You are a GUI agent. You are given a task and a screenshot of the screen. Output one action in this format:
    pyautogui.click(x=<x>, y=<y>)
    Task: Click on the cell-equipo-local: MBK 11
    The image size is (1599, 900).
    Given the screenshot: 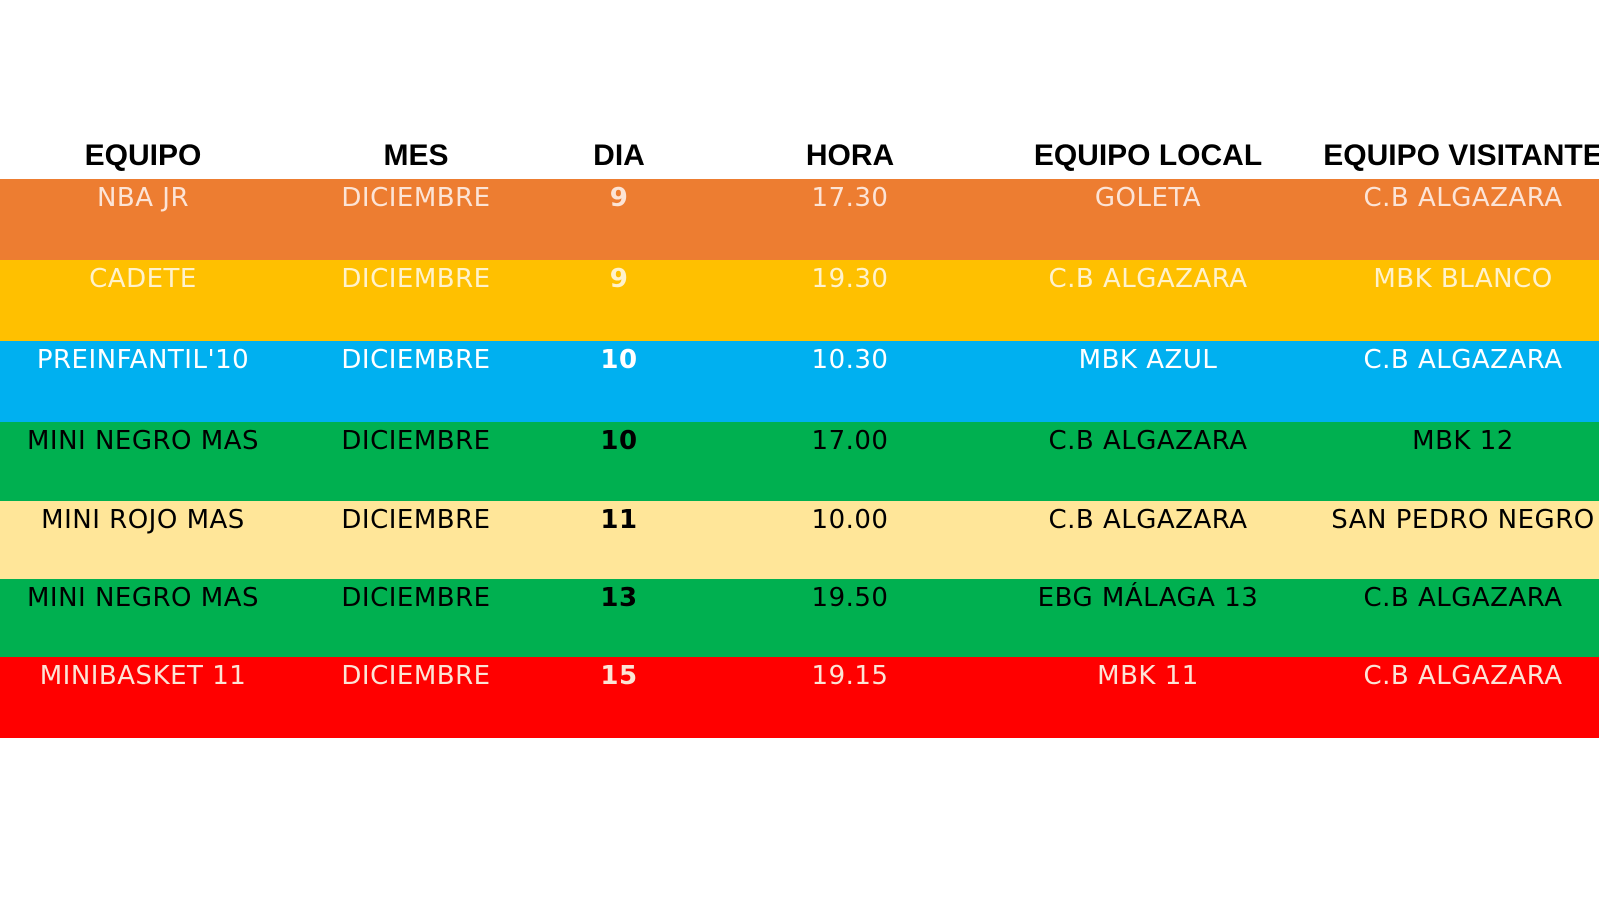 What is the action you would take?
    pyautogui.click(x=1148, y=676)
    